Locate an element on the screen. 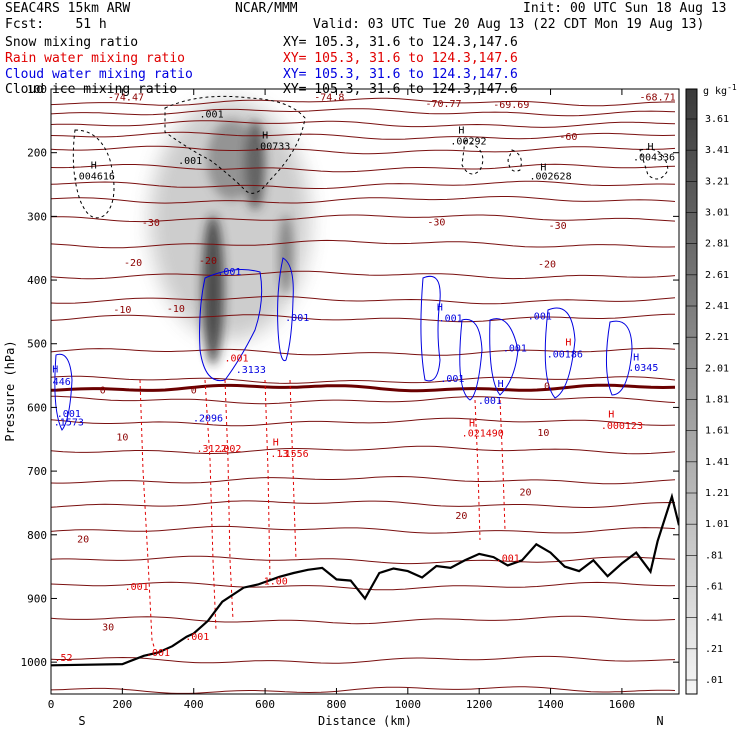  temperature-contour-label: -69.69 is located at coordinates (511, 105).